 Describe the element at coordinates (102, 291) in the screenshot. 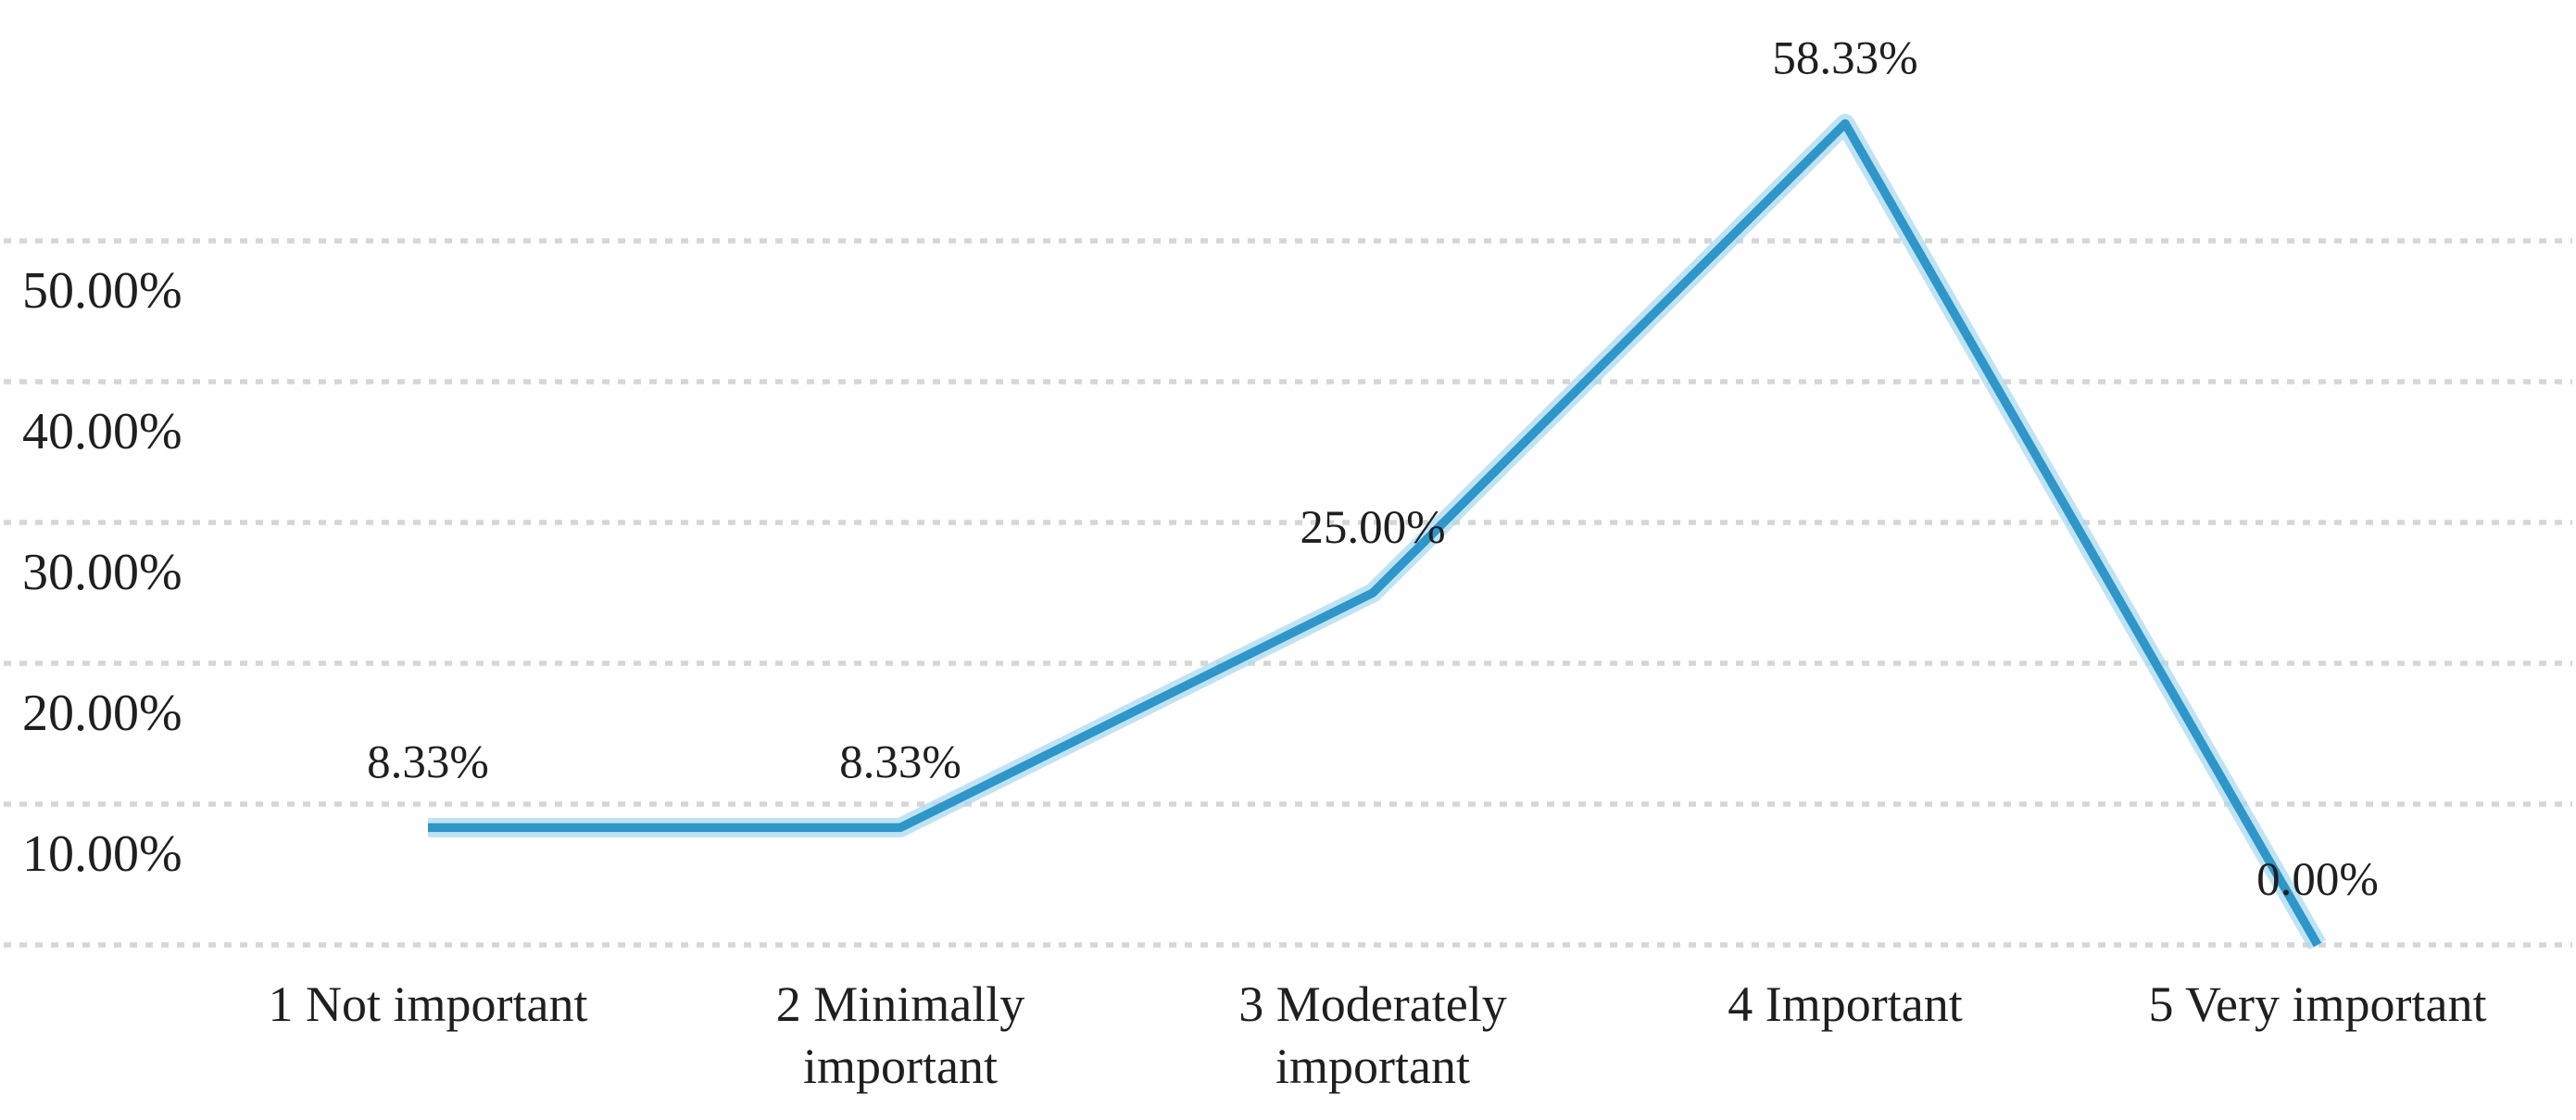

I see `y-axis-label-50pct: 50.00%` at that location.